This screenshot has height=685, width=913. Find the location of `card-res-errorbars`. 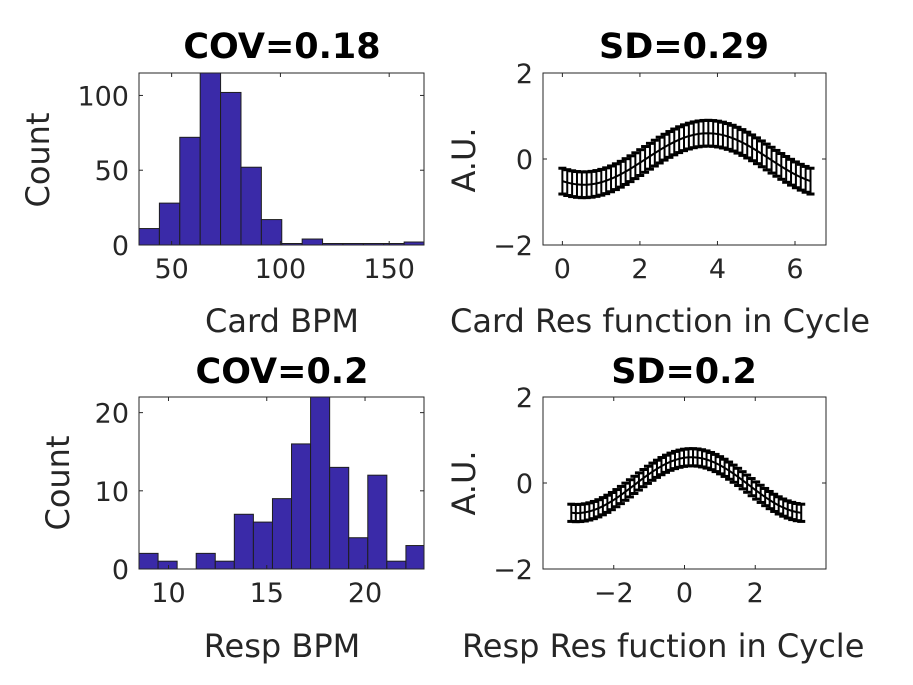

card-res-errorbars is located at coordinates (686, 159).